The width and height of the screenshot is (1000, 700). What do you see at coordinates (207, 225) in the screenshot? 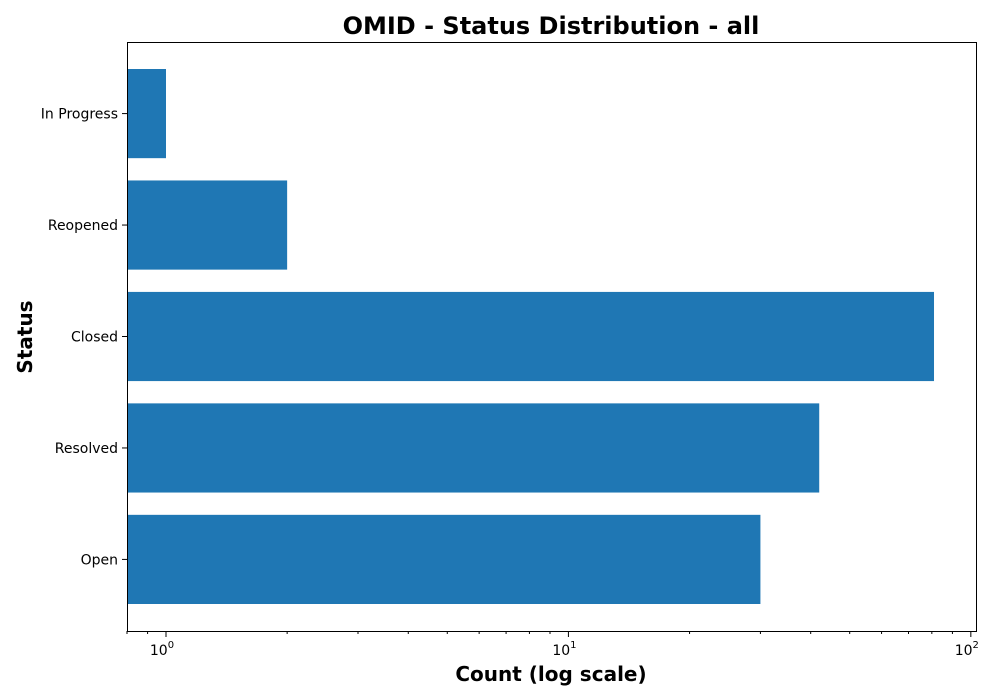
I see `bar-reopened` at bounding box center [207, 225].